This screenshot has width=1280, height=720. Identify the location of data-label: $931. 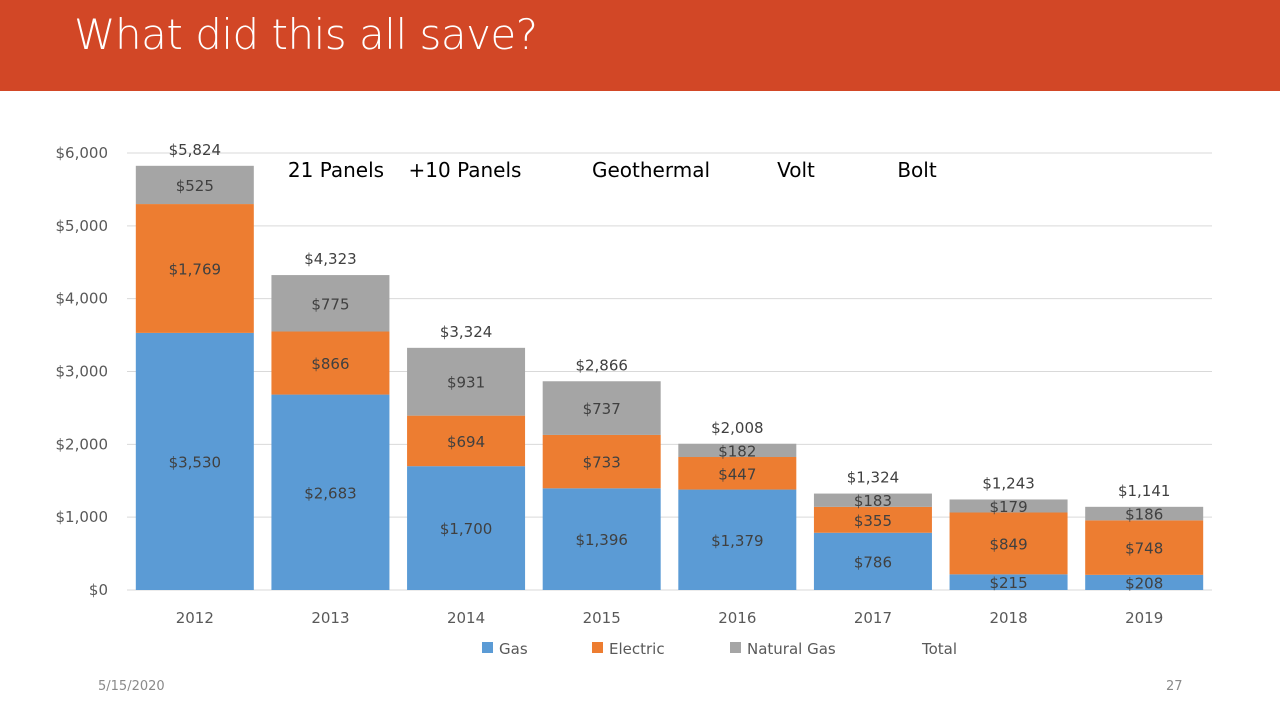
(466, 383).